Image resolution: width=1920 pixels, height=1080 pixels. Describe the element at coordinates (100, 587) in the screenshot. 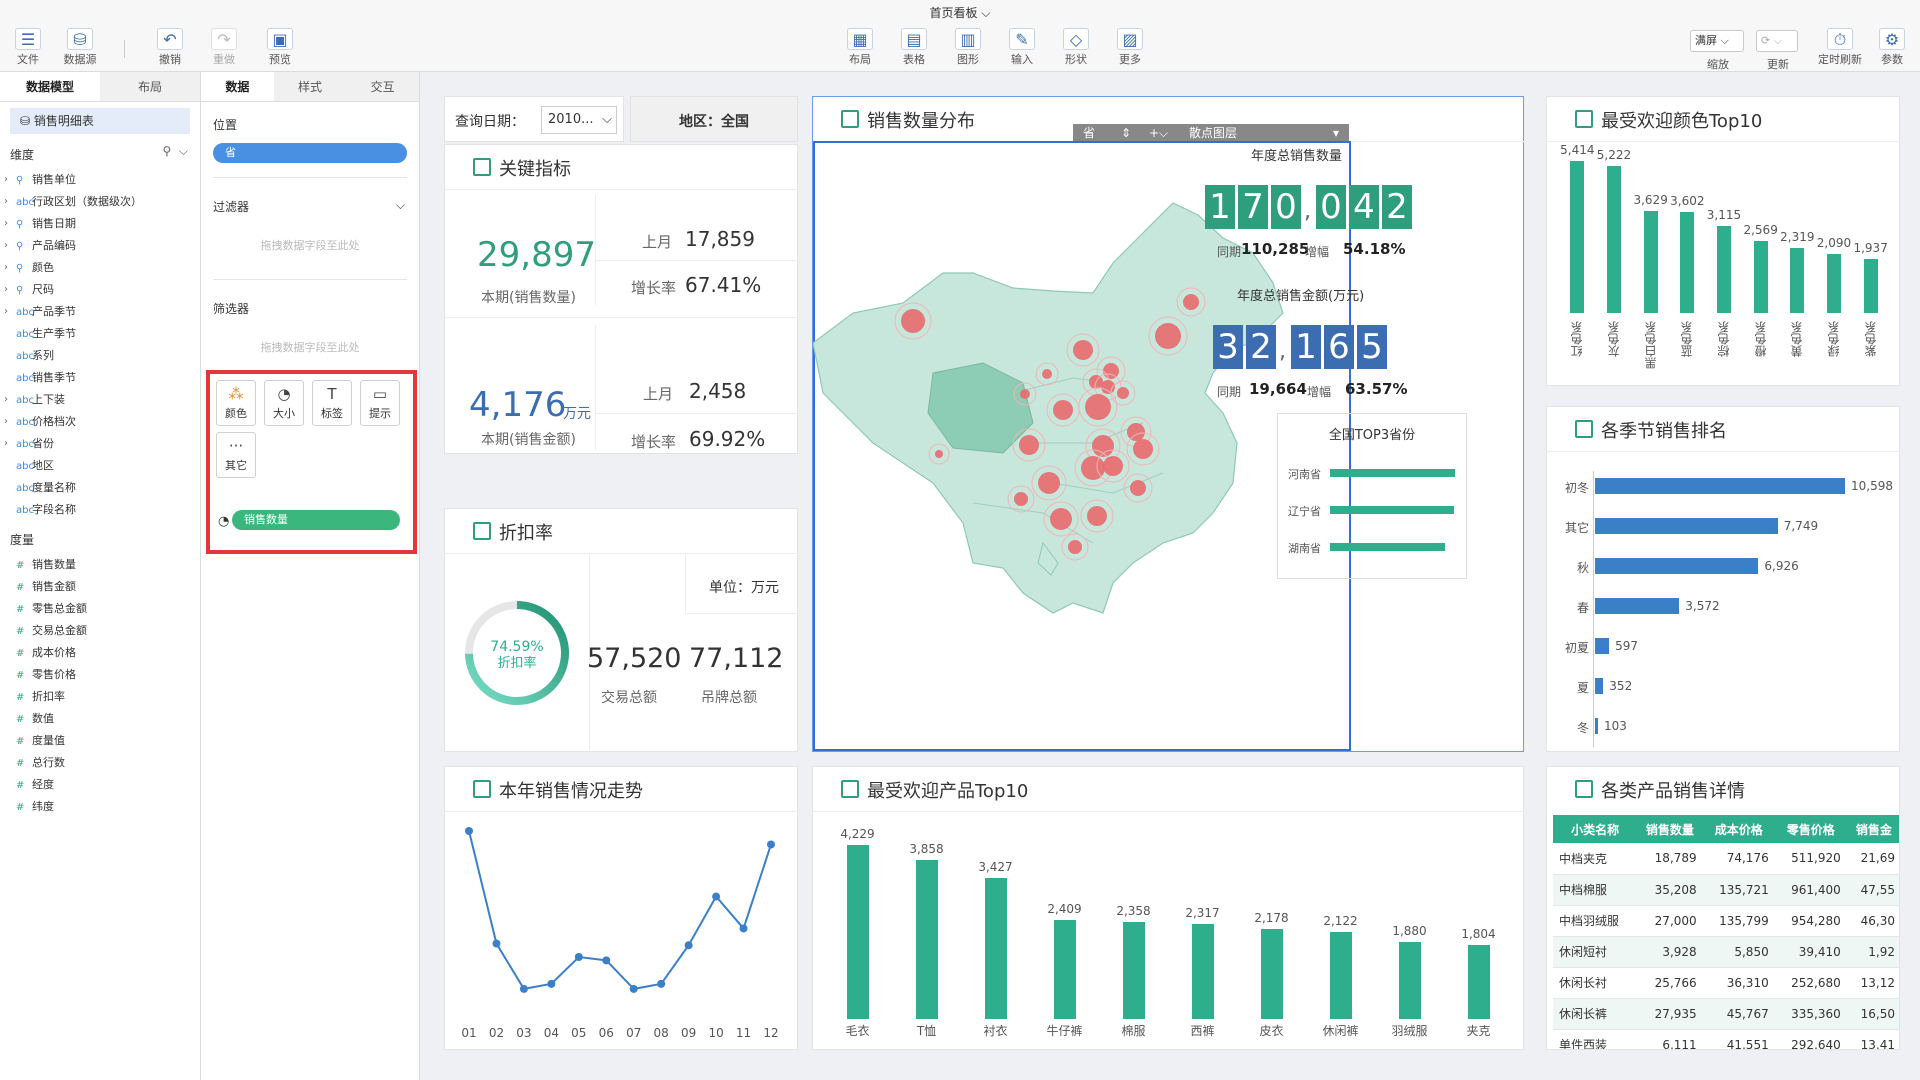

I see `measure-field: # 销售金额` at that location.